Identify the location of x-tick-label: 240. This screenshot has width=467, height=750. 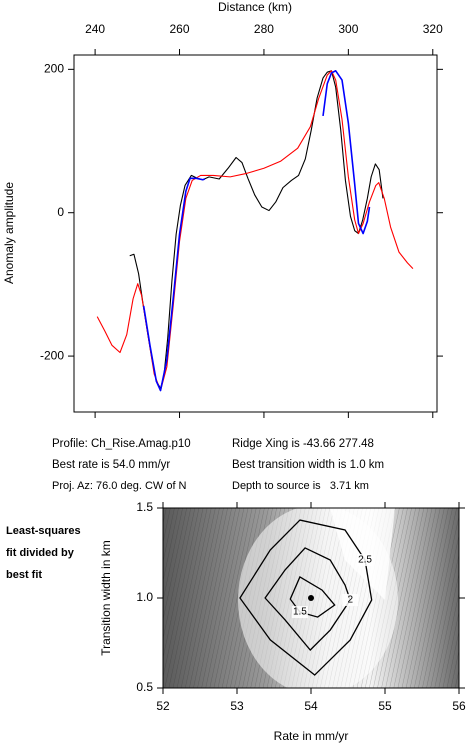
(95, 29).